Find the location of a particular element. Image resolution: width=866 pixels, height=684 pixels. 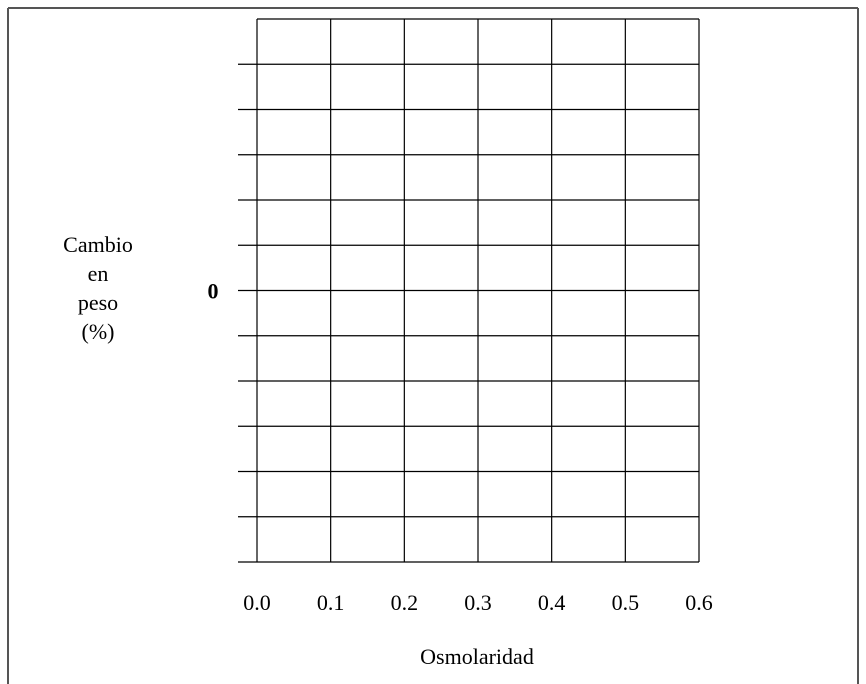

y-tick-label-zero: 0 is located at coordinates (213, 291).